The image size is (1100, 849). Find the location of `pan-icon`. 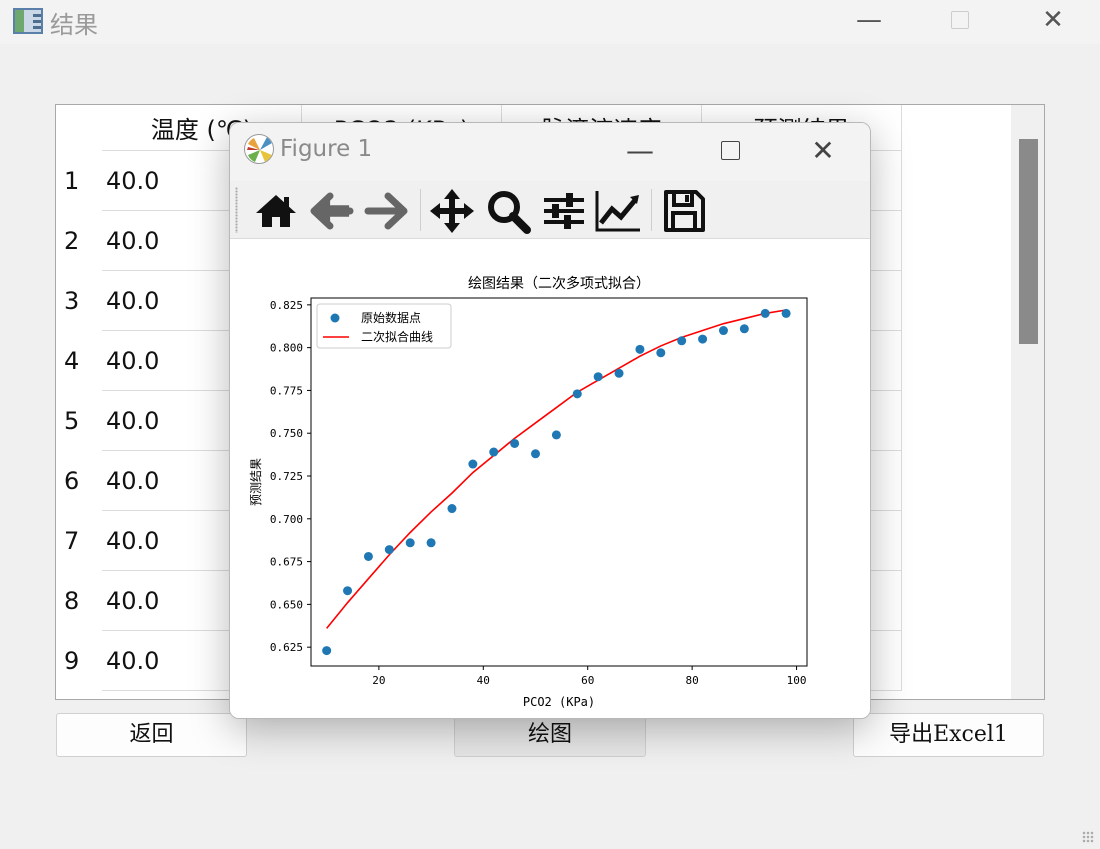

pan-icon is located at coordinates (452, 211).